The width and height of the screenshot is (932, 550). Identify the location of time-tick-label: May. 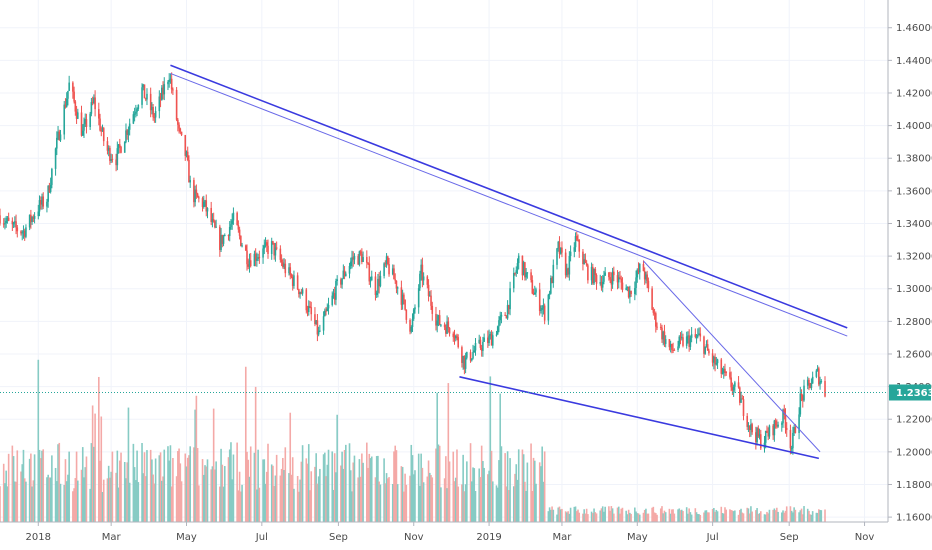
(637, 537).